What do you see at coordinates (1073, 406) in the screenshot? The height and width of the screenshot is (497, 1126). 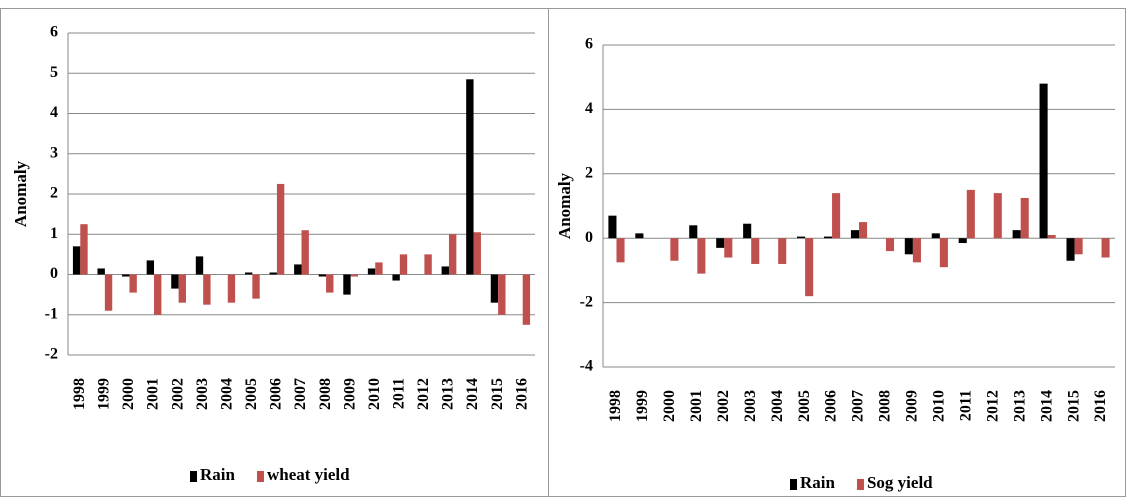 I see `x-tick-label: 2015` at bounding box center [1073, 406].